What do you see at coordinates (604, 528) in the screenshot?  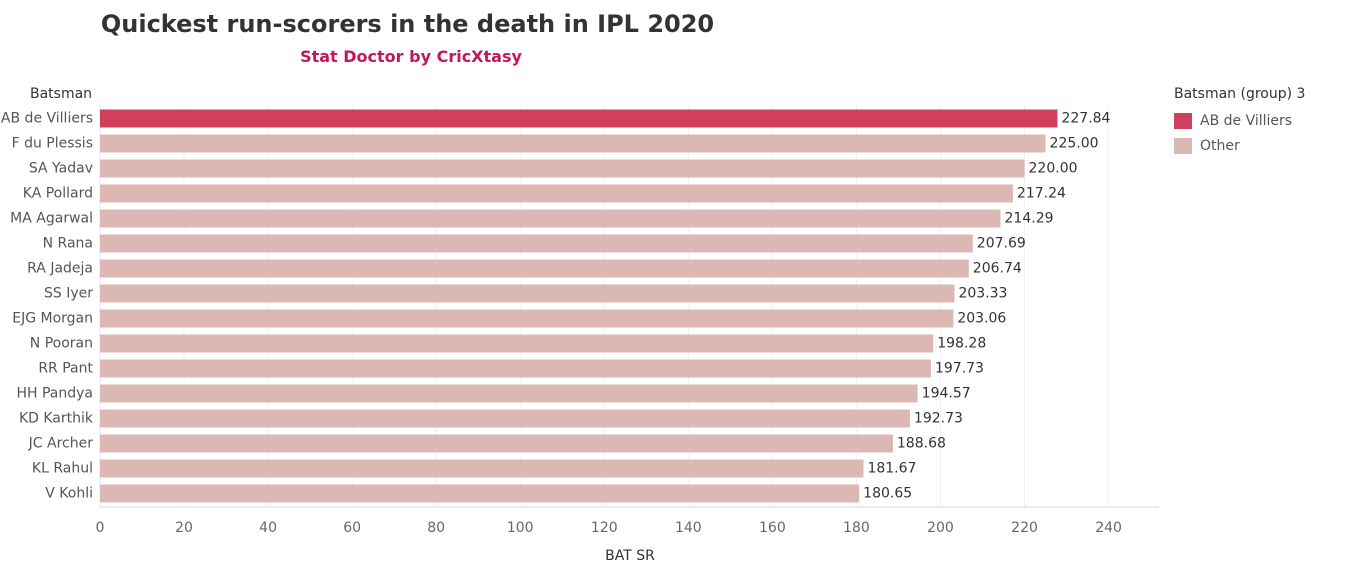 I see `x-tick-label: 120` at bounding box center [604, 528].